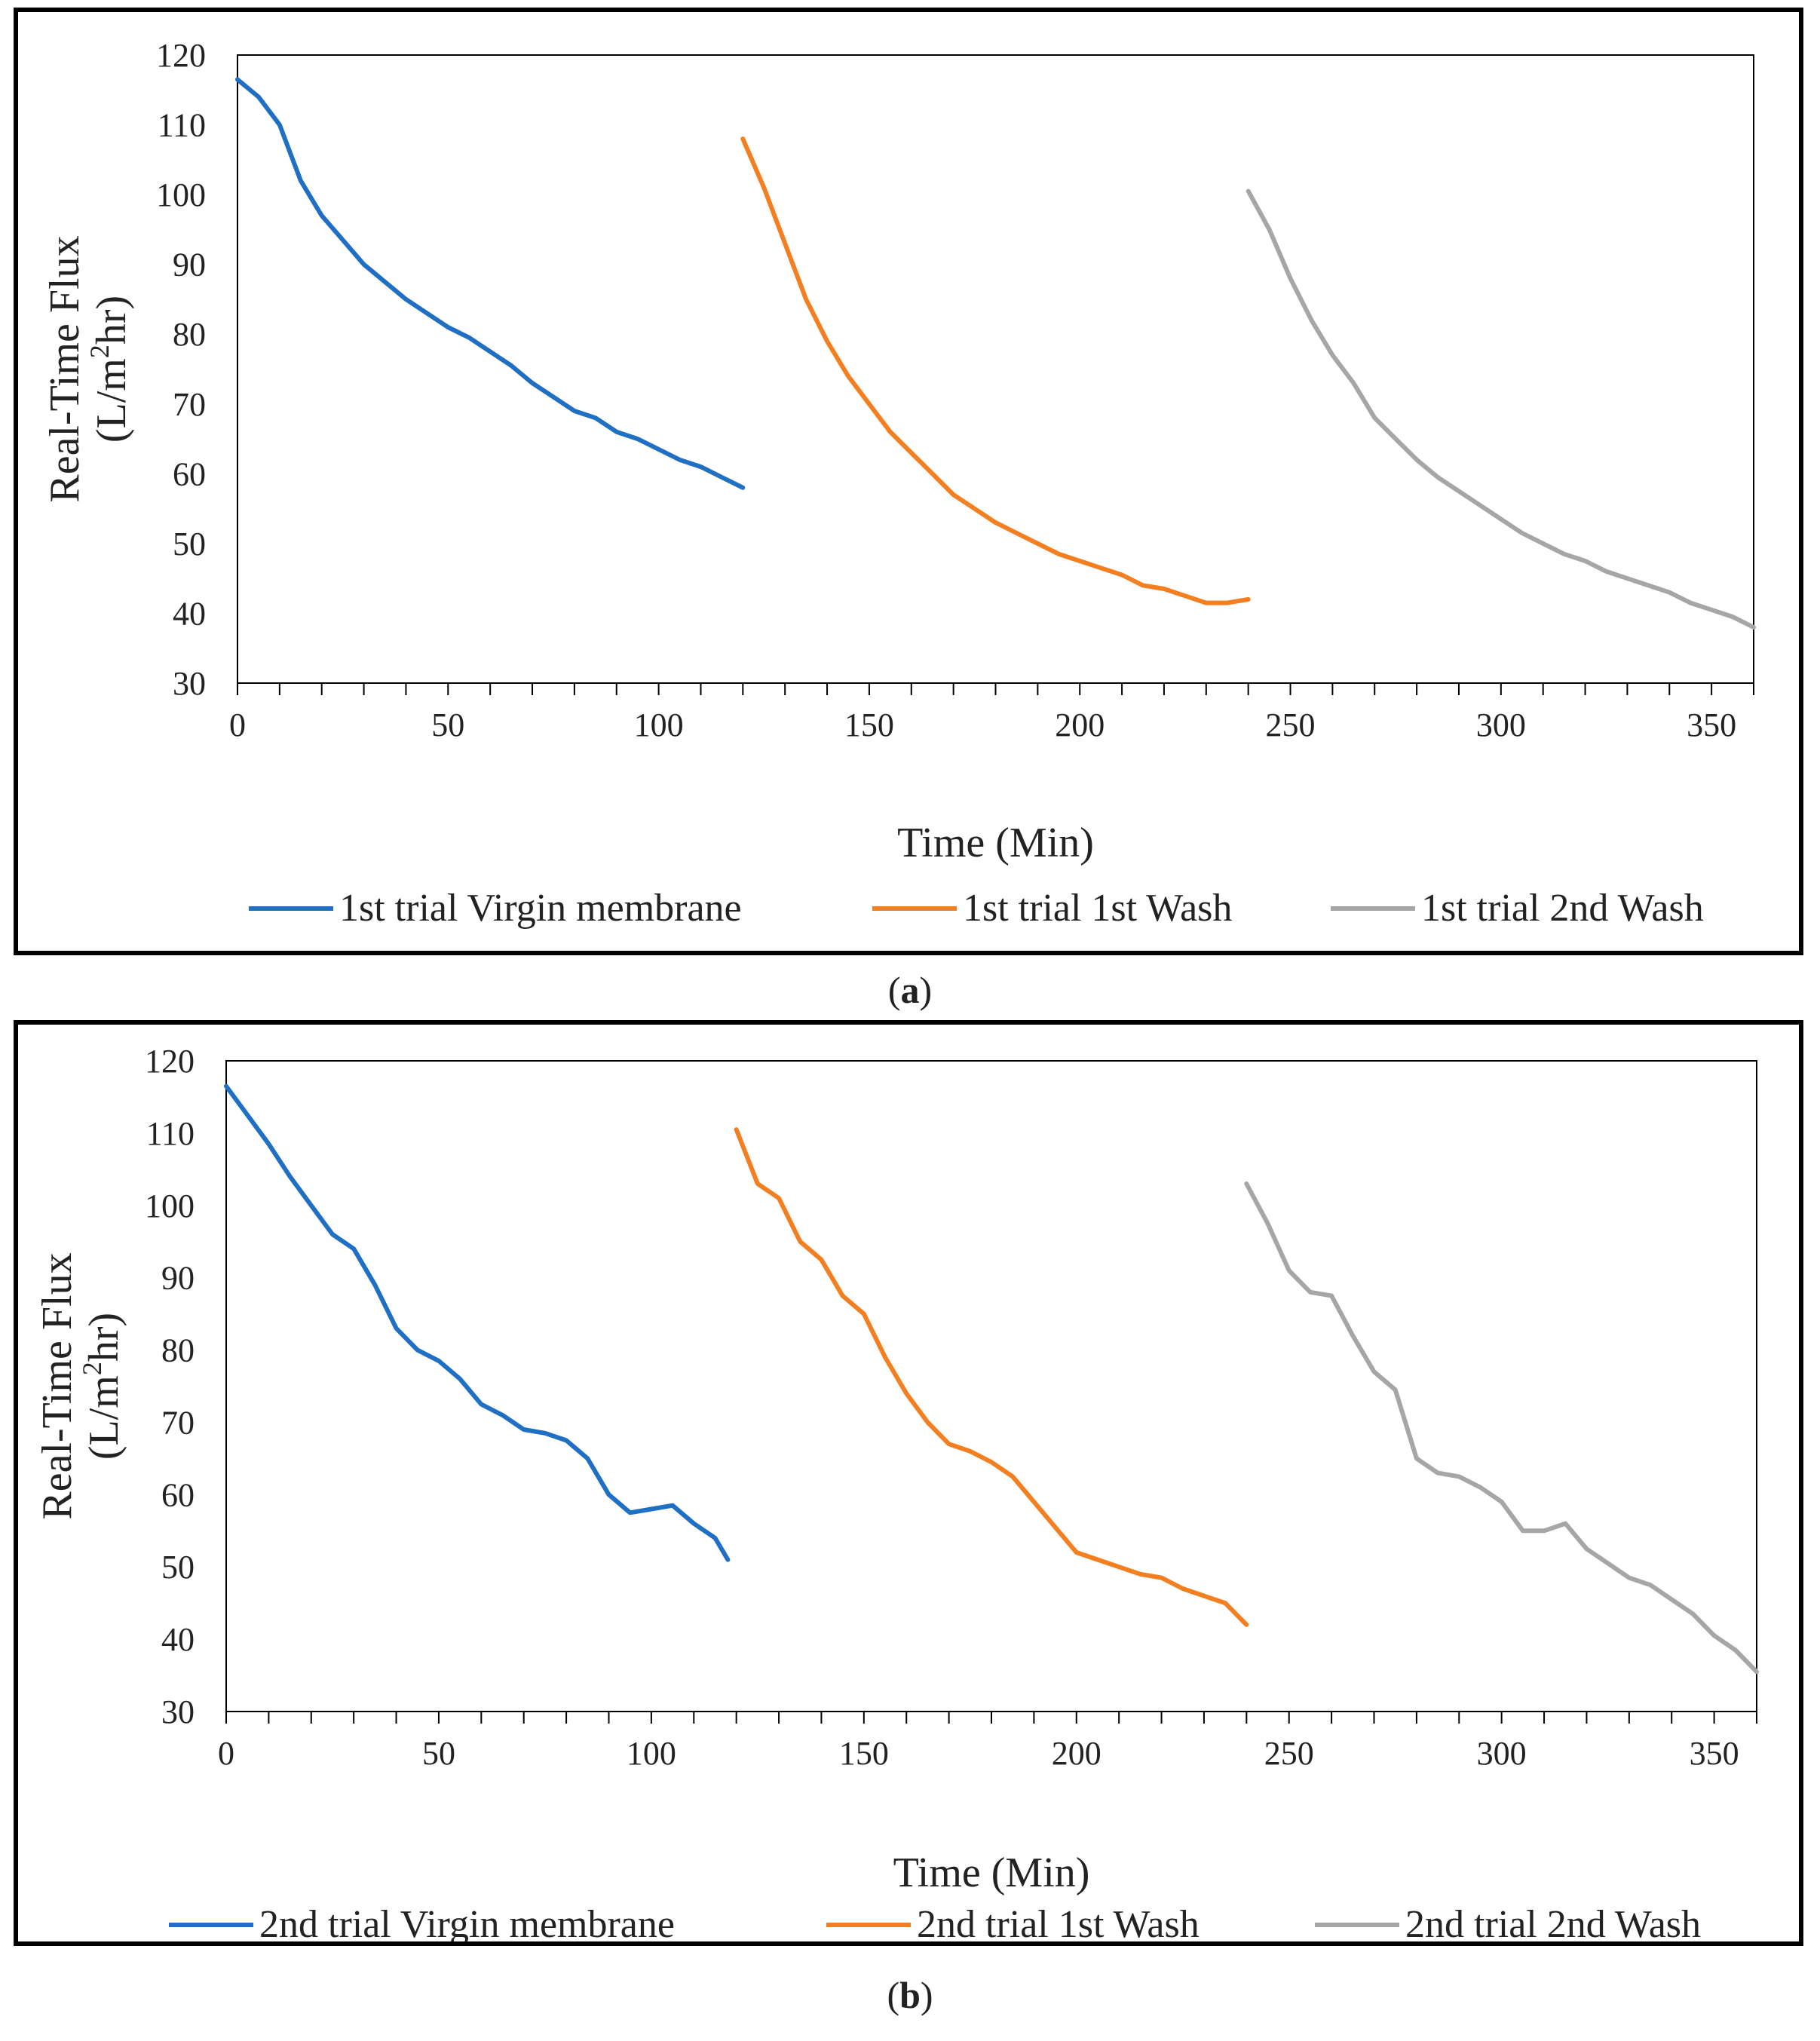 Image resolution: width=1820 pixels, height=2041 pixels. What do you see at coordinates (1553, 1922) in the screenshot?
I see `legend-label-3: 2nd trial 2nd Wash` at bounding box center [1553, 1922].